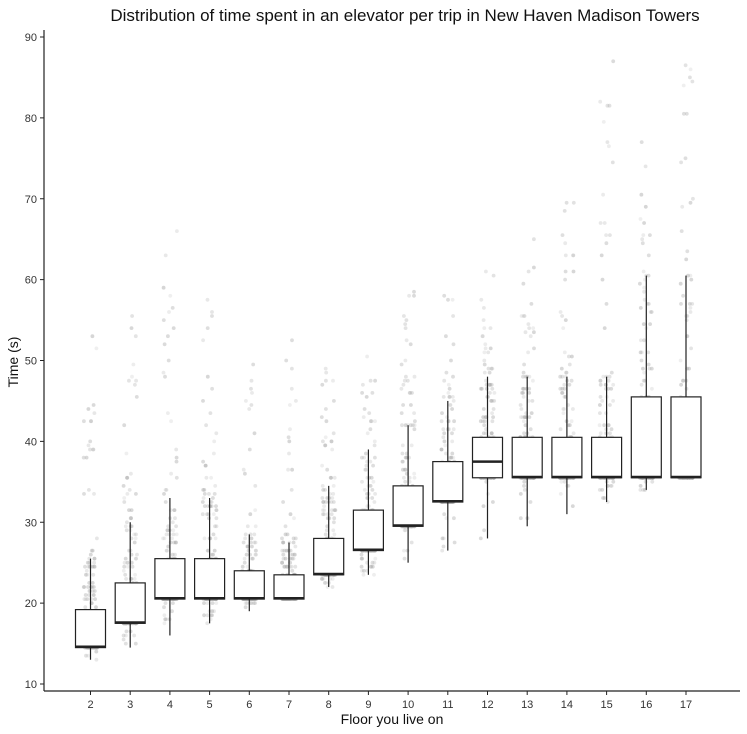 The width and height of the screenshot is (747, 734). What do you see at coordinates (130, 603) in the screenshot?
I see `iqr-box` at bounding box center [130, 603].